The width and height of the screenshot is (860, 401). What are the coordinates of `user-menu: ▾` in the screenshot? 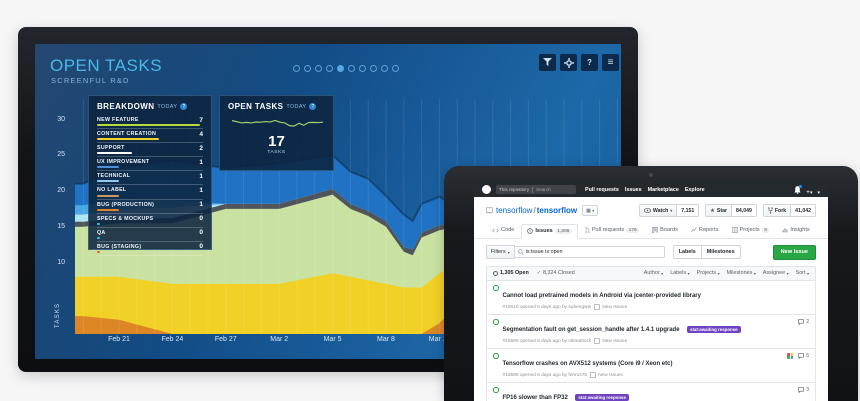 It's located at (818, 190).